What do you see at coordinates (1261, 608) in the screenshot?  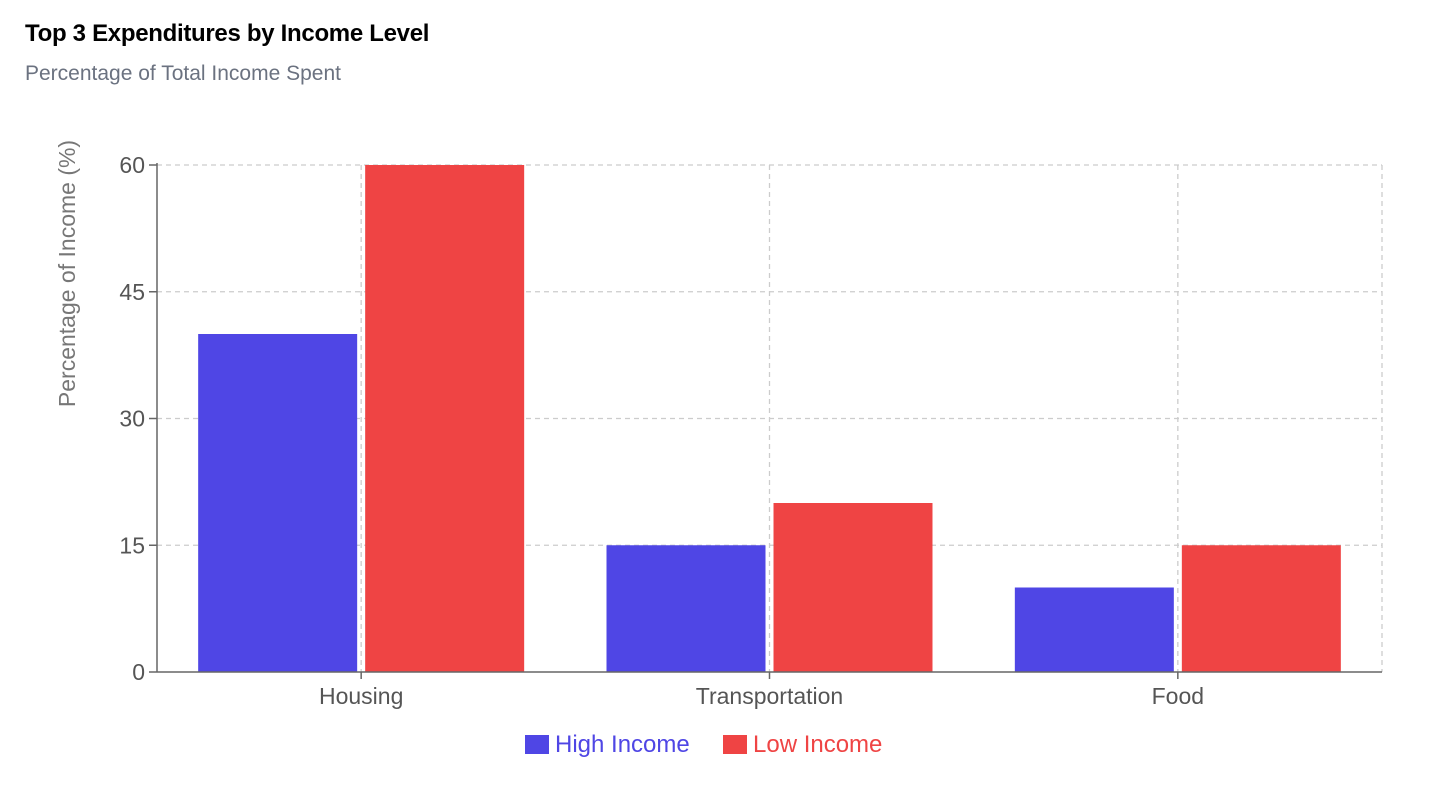 I see `bar-low-income-food` at bounding box center [1261, 608].